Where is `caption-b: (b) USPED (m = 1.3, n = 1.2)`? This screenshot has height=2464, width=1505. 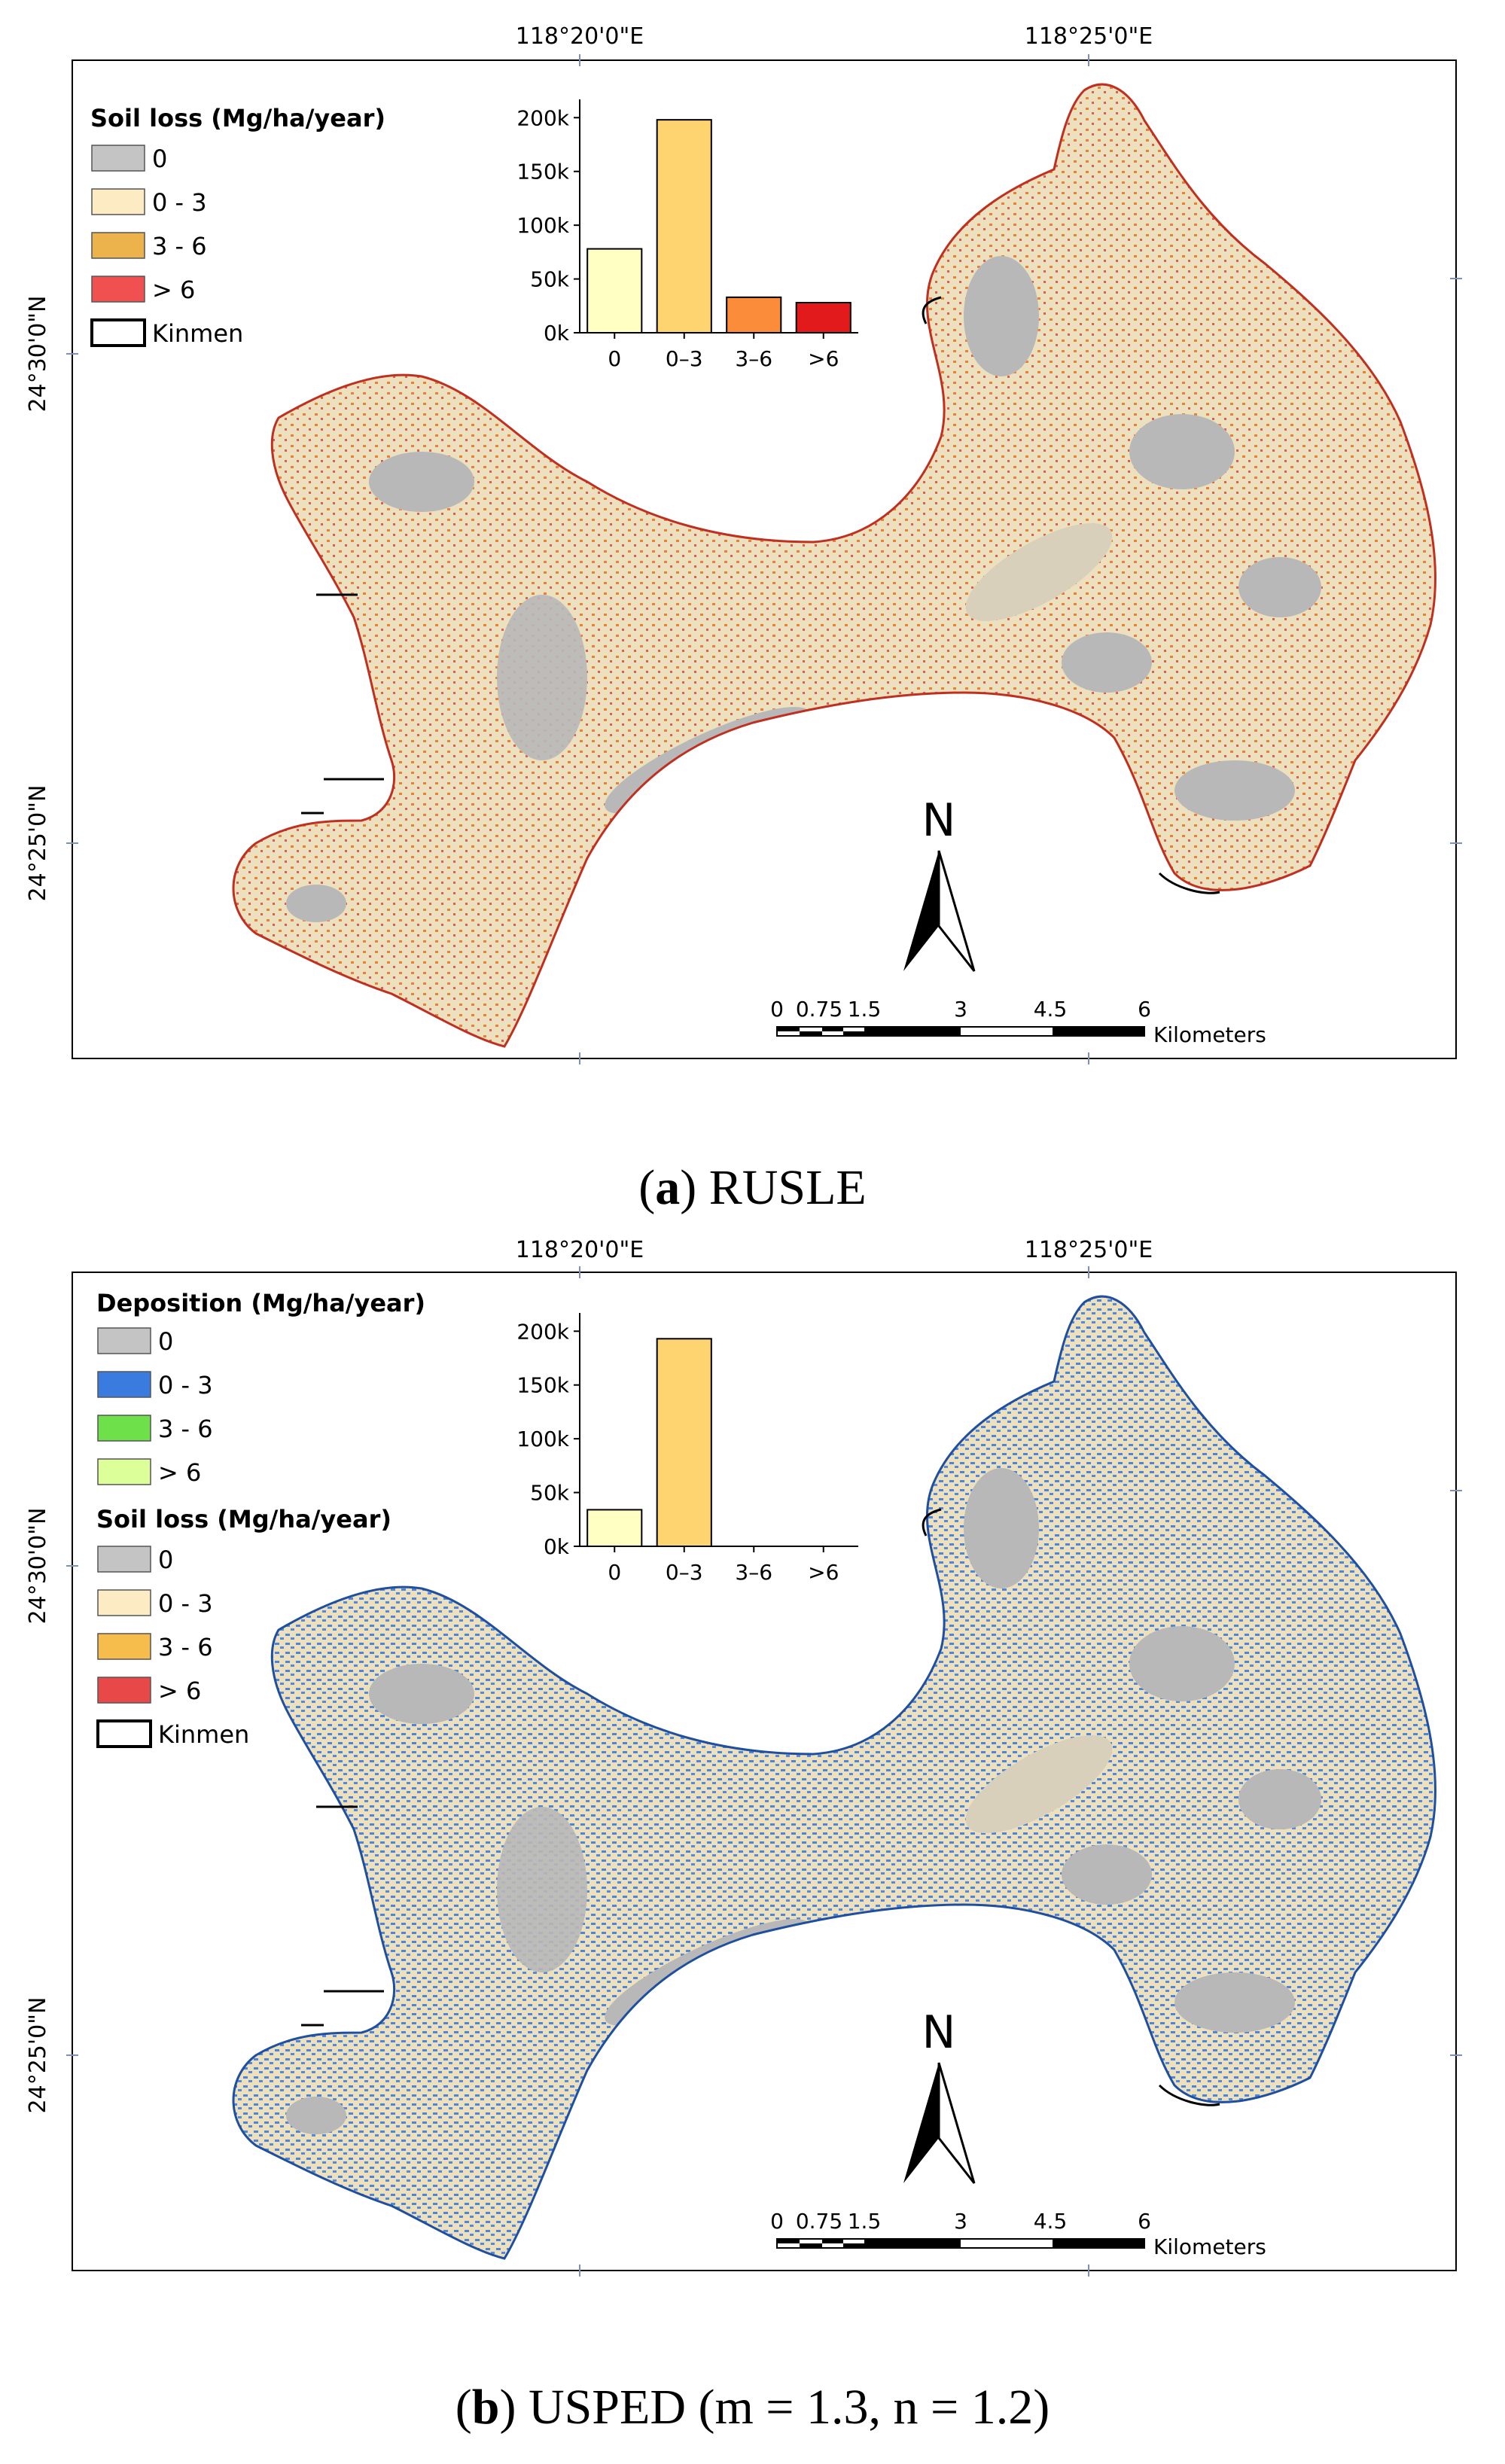
caption-b: (b) USPED (m = 1.3, n = 1.2) is located at coordinates (752, 2407).